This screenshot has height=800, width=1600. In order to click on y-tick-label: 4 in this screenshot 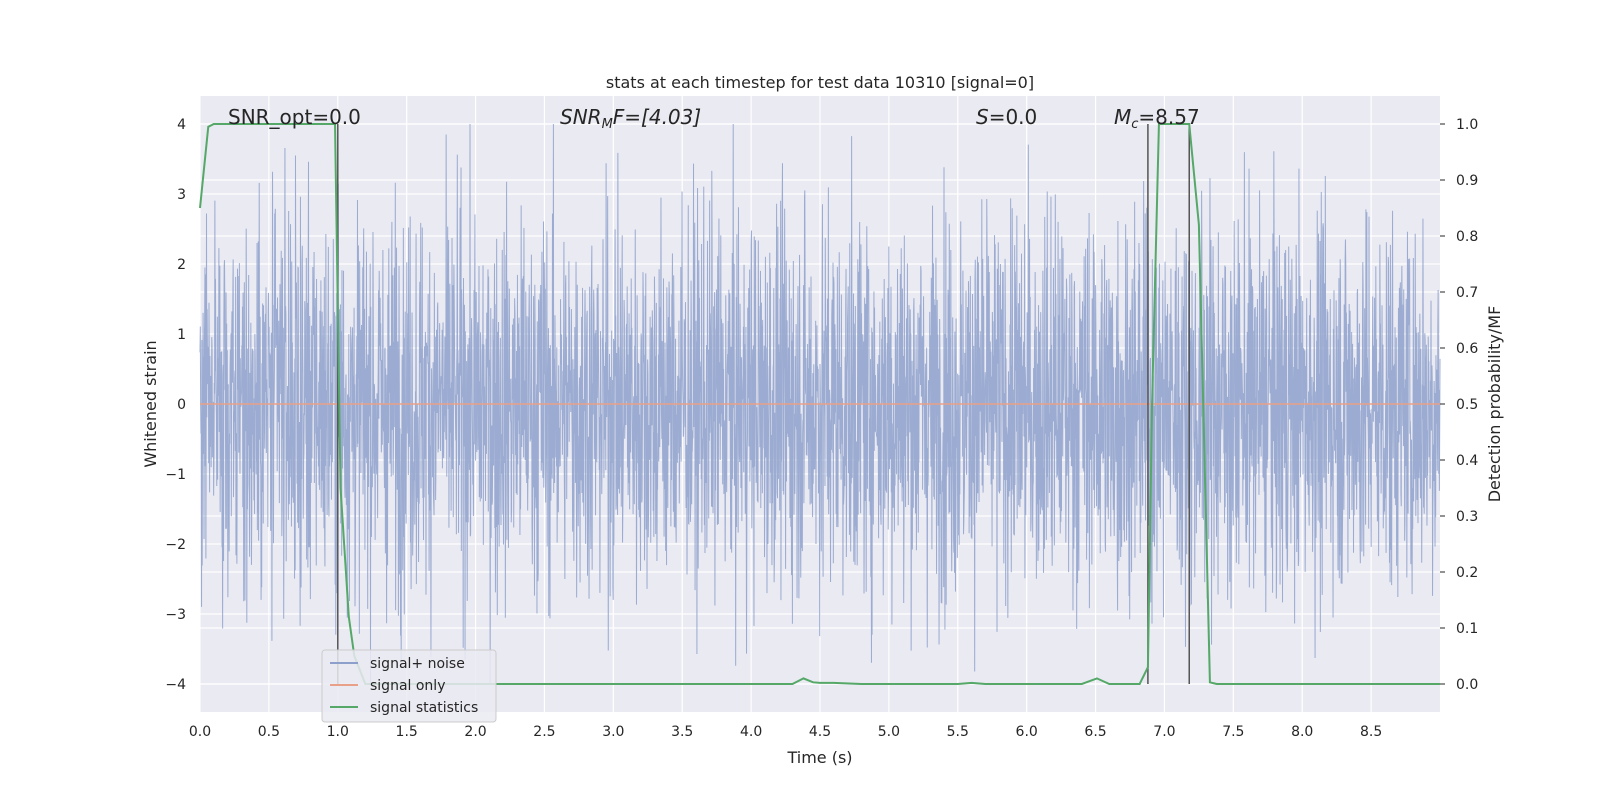, I will do `click(181, 125)`.